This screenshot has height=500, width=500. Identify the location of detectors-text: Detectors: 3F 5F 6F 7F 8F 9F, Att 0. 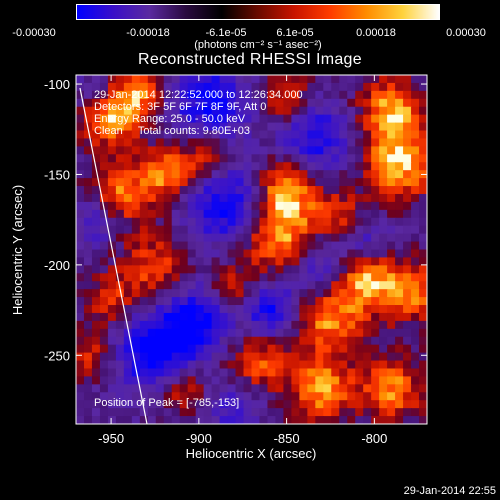
(180, 107).